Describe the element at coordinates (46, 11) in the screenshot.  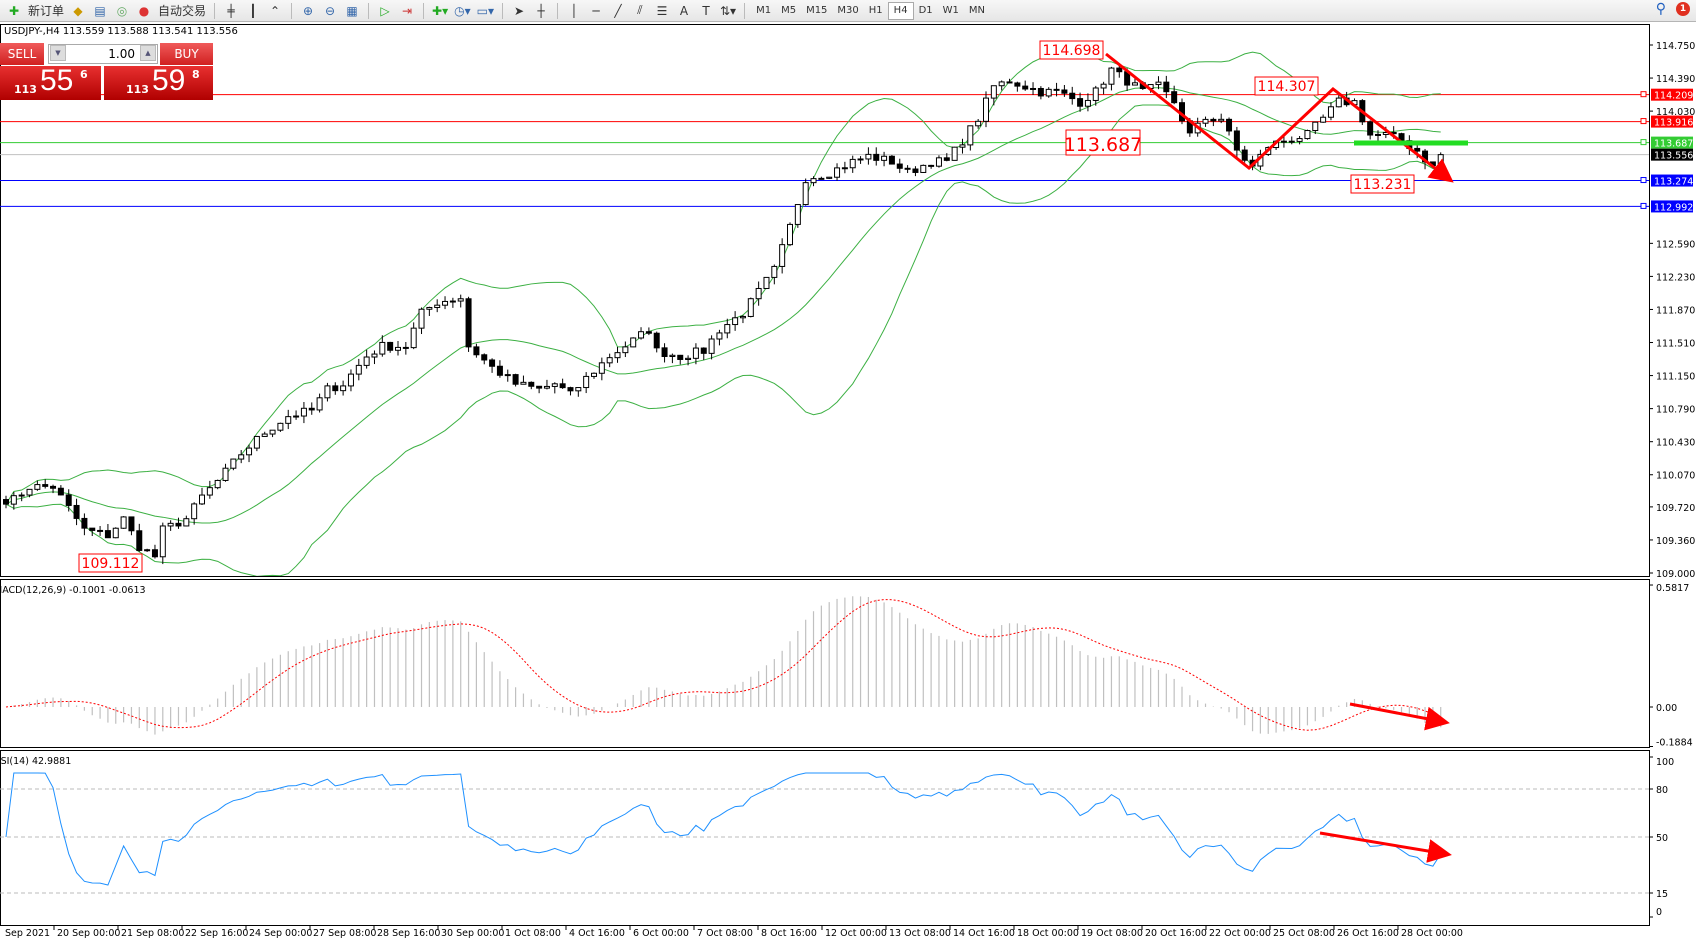
I see `new-order-button: 新订单` at that location.